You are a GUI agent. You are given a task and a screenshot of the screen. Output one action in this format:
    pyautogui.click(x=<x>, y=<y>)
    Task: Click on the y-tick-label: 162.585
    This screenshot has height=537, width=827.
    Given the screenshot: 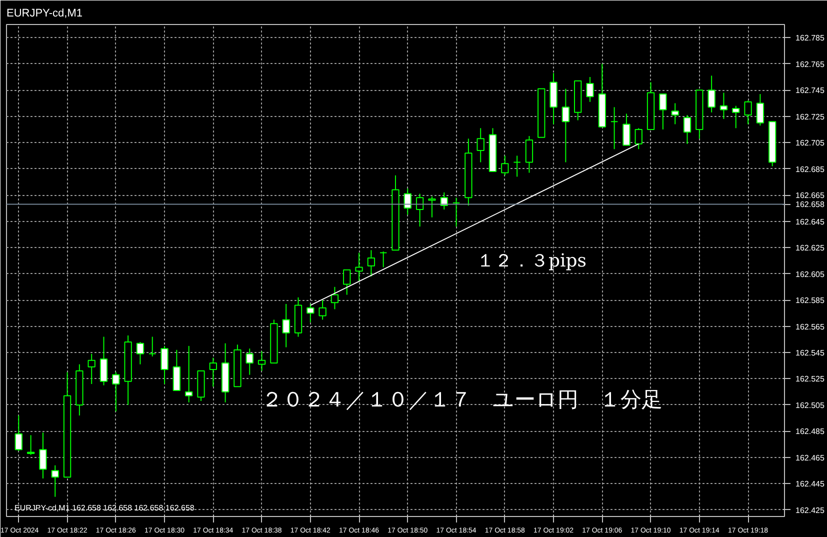 What is the action you would take?
    pyautogui.click(x=810, y=301)
    